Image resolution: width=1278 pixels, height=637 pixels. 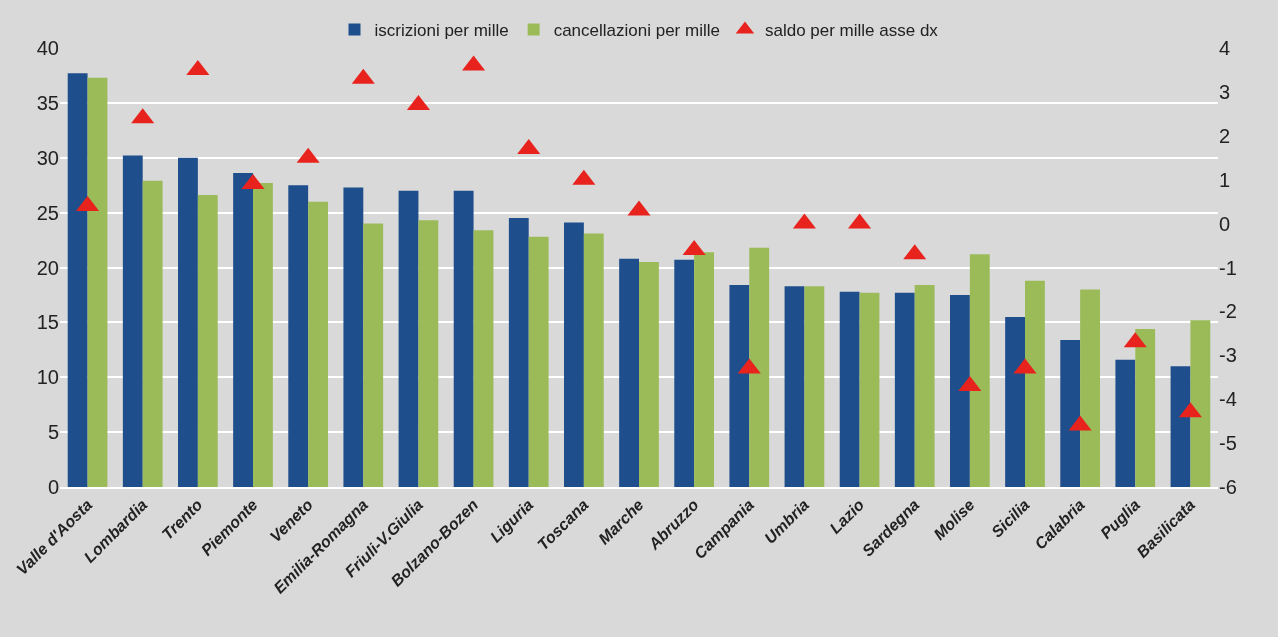 What do you see at coordinates (47, 267) in the screenshot?
I see `y-tick-label: 20` at bounding box center [47, 267].